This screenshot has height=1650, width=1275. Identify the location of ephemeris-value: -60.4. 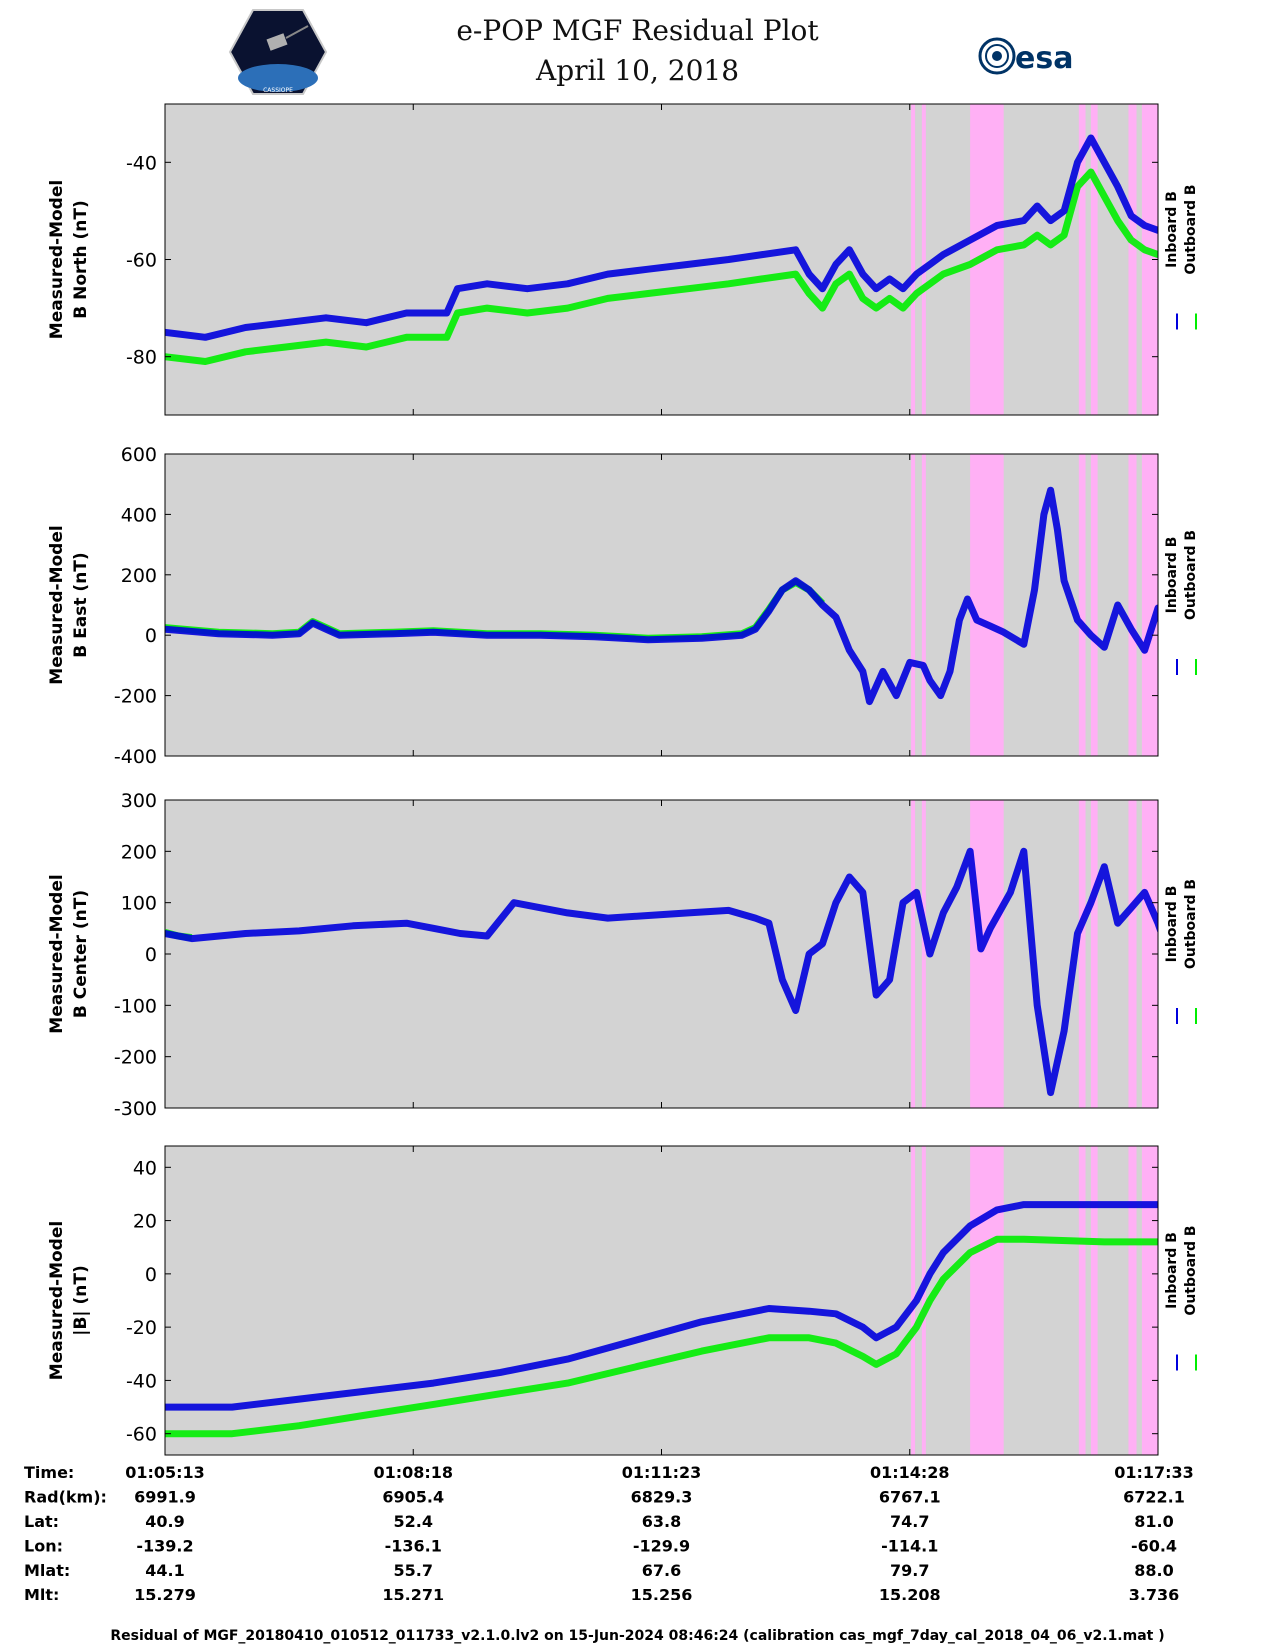
(1154, 1546).